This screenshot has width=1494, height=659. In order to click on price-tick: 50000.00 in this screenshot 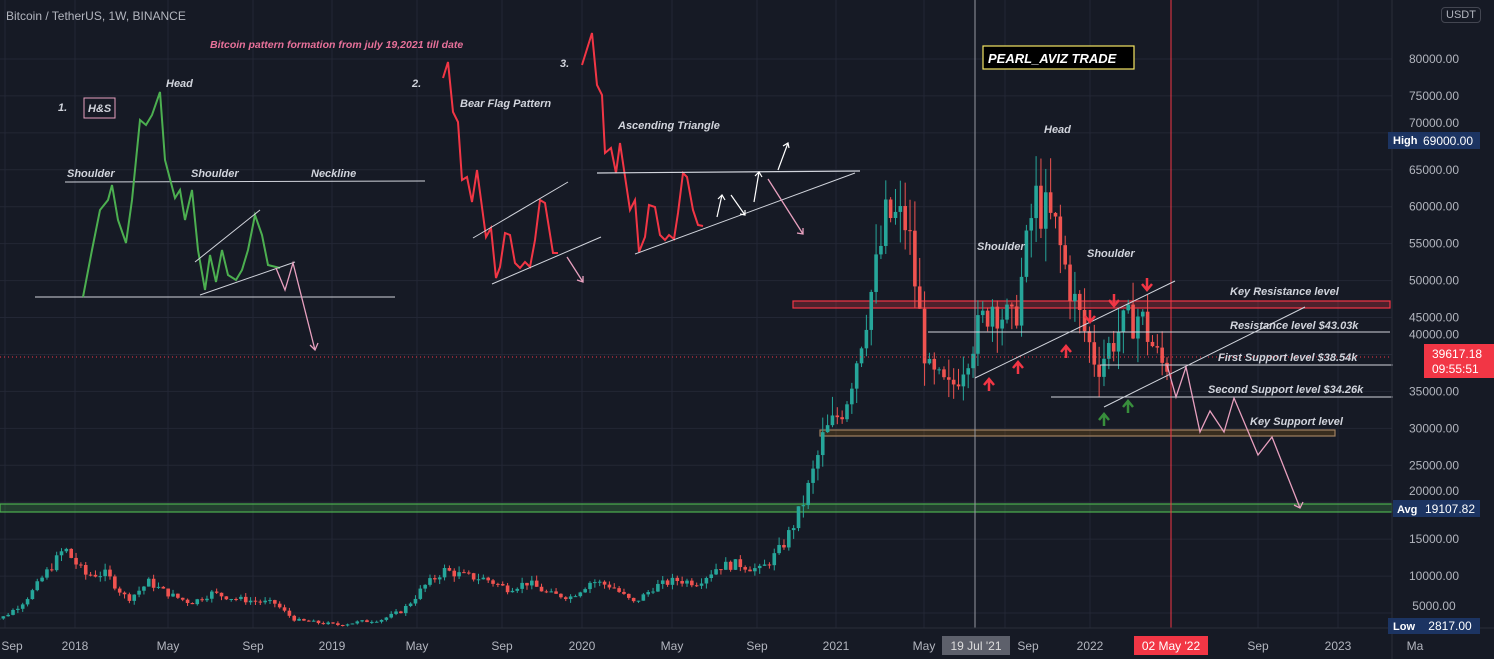, I will do `click(1434, 281)`.